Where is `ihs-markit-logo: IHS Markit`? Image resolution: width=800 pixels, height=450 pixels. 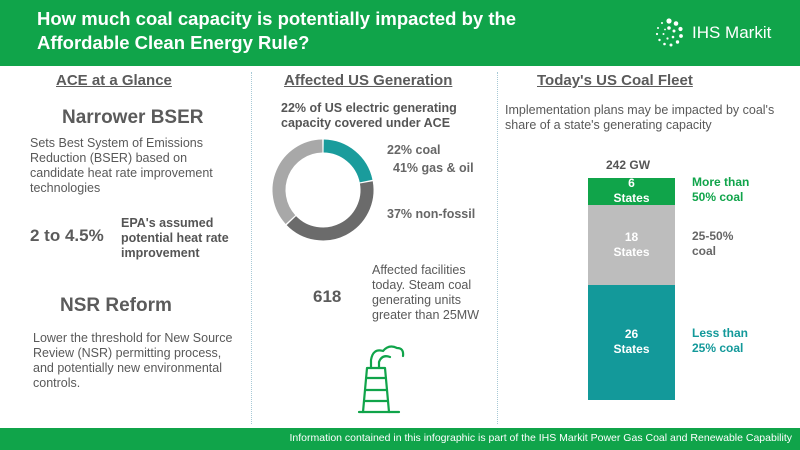
ihs-markit-logo: IHS Markit is located at coordinates (719, 33).